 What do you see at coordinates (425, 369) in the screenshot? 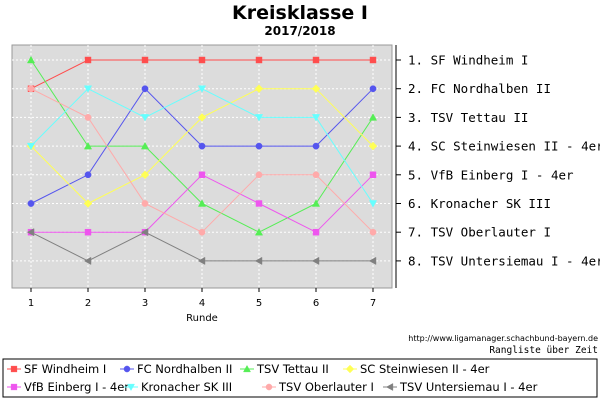
I see `legend-label: SC Steinwiesen II - 4er` at bounding box center [425, 369].